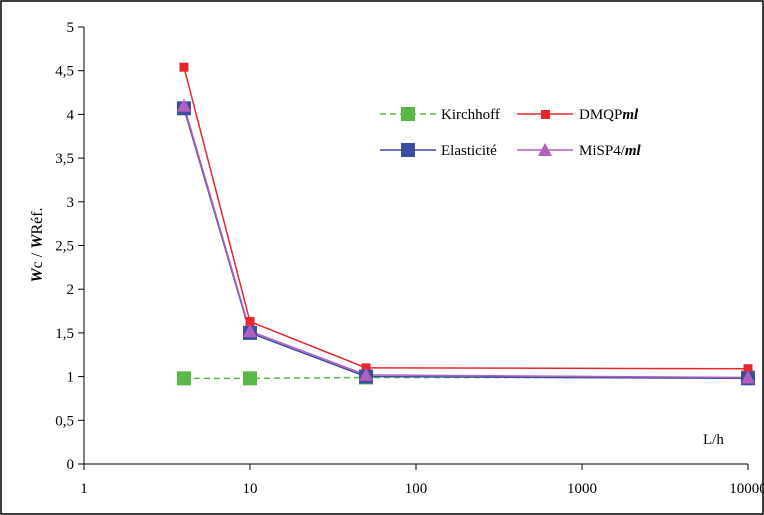  What do you see at coordinates (37, 241) in the screenshot?
I see `y-axis-label-w2: W` at bounding box center [37, 241].